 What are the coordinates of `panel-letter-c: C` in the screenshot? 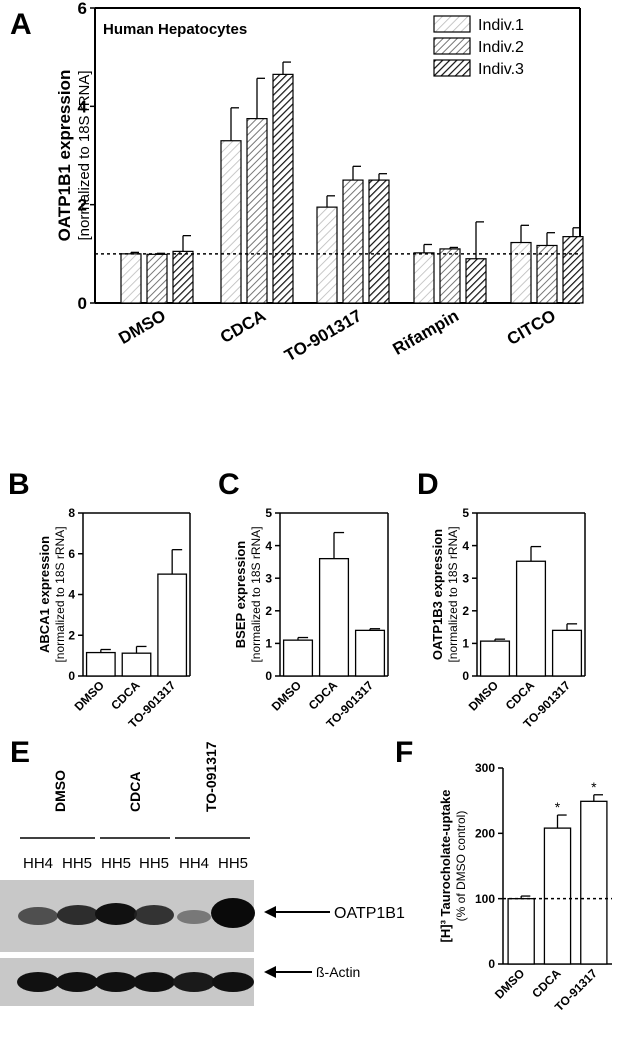 It's located at (229, 484).